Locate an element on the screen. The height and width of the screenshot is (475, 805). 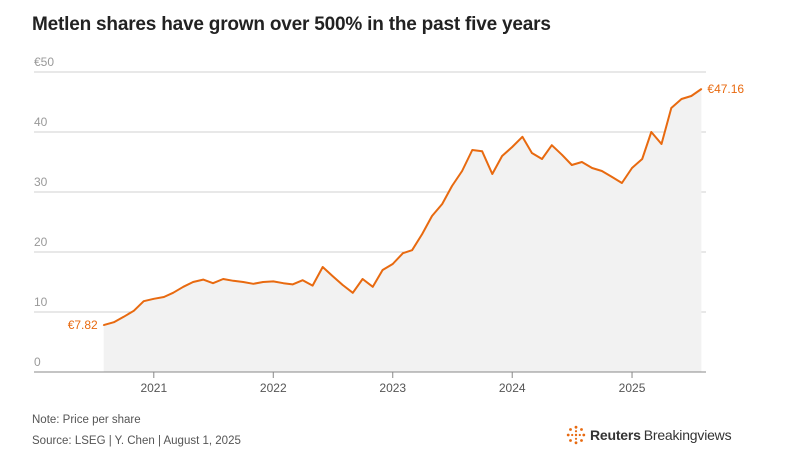
reuters-dots-icon is located at coordinates (576, 435).